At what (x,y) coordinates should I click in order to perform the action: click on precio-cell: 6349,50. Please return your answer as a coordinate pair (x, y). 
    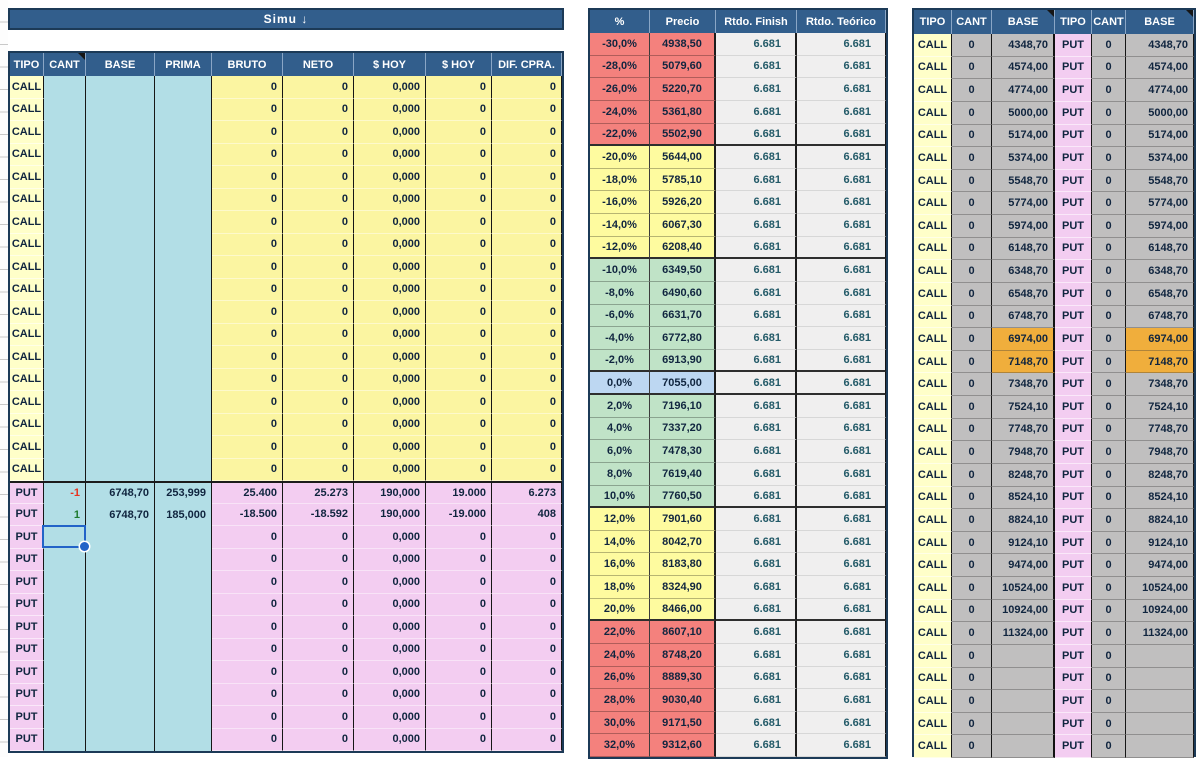
    Looking at the image, I should click on (683, 270).